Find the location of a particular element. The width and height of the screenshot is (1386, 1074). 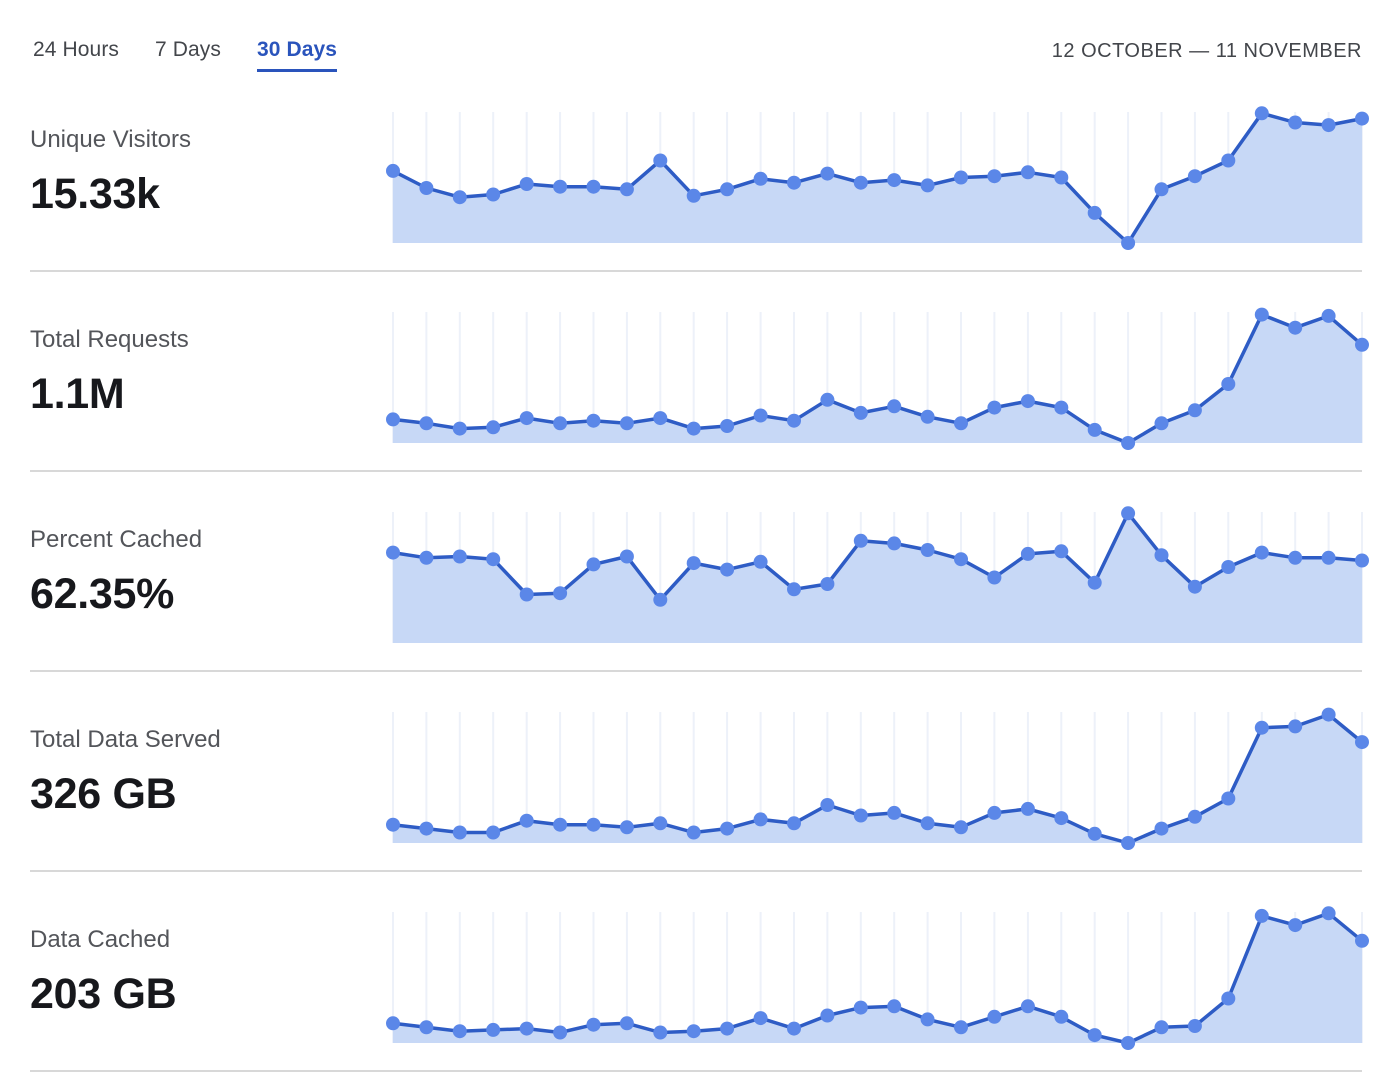

area-chart-data-cached is located at coordinates (877, 978).